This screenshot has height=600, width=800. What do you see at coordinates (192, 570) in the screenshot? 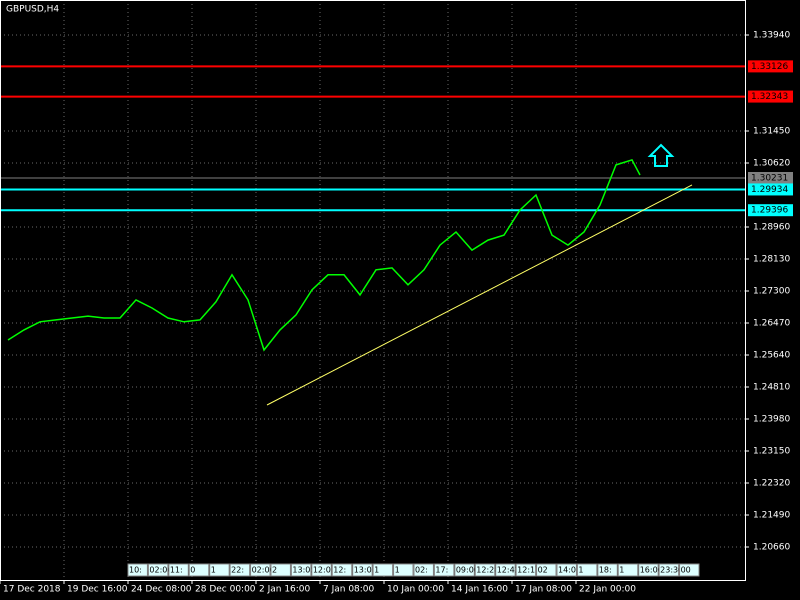
I see `time-marker: 0` at bounding box center [192, 570].